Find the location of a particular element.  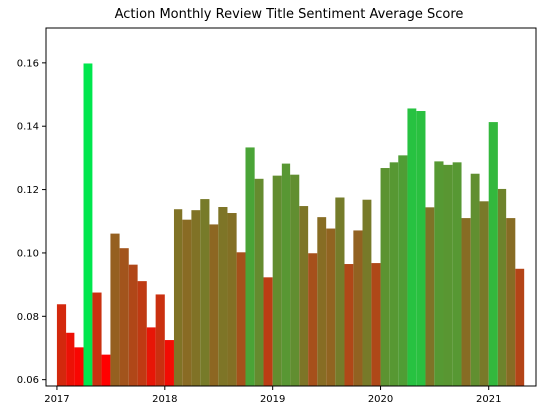

y-tick-label: 0.10 is located at coordinates (28, 253).